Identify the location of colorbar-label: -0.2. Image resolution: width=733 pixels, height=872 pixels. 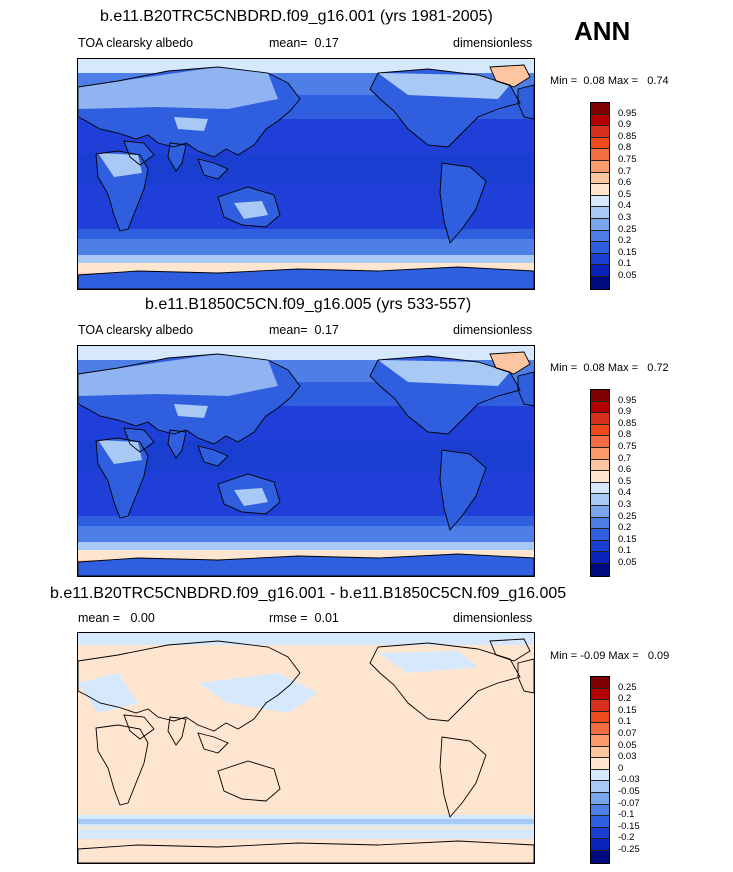
(626, 838).